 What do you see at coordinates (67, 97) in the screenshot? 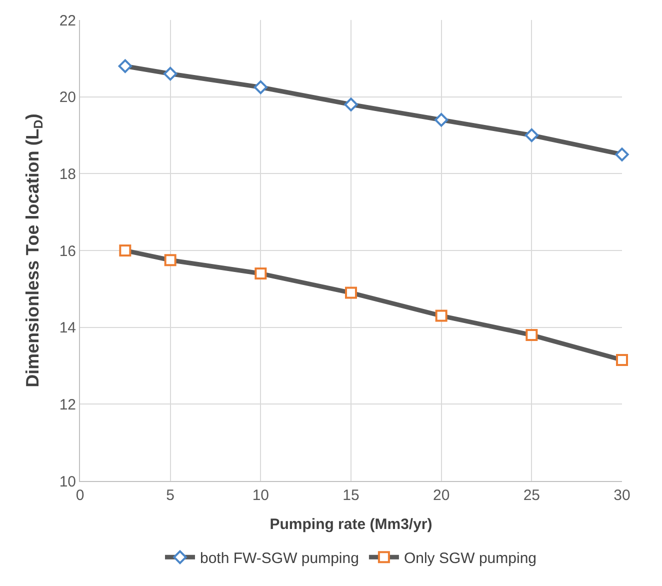
I see `y-tick-label: 20` at bounding box center [67, 97].